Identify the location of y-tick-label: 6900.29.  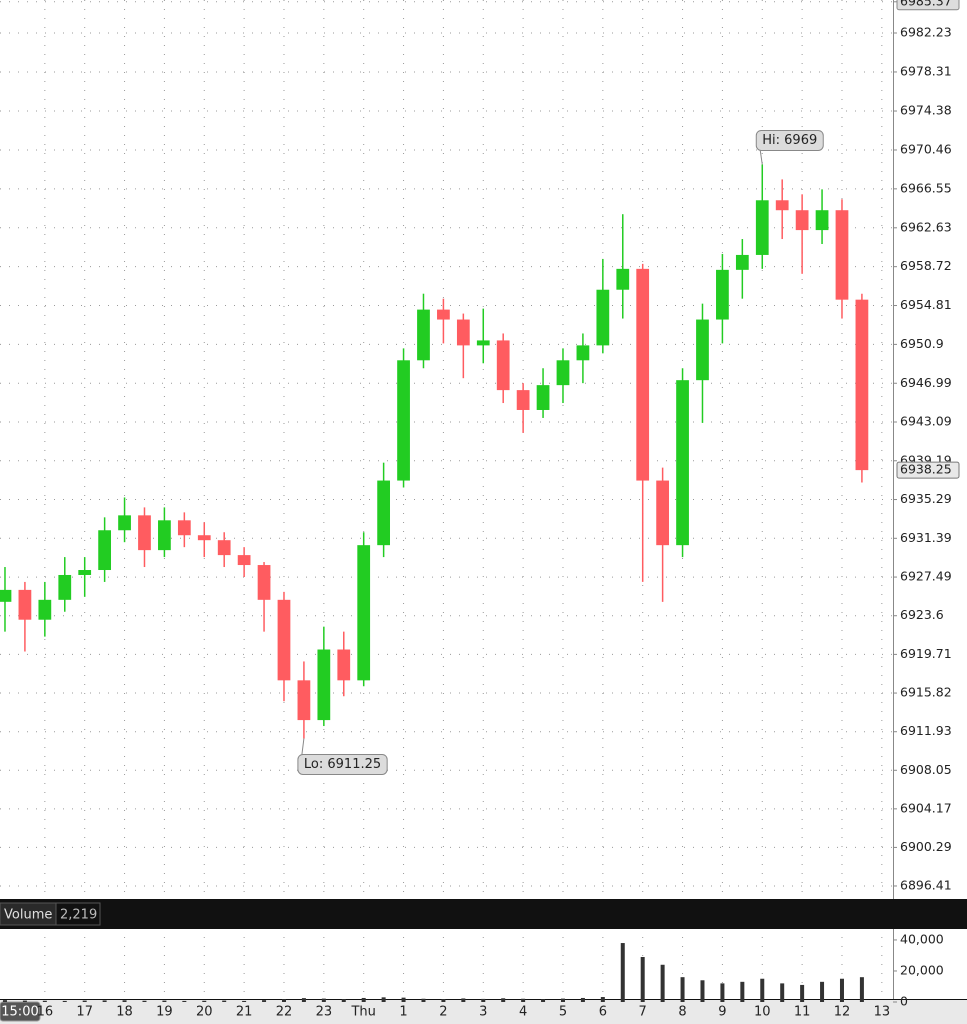
(926, 846).